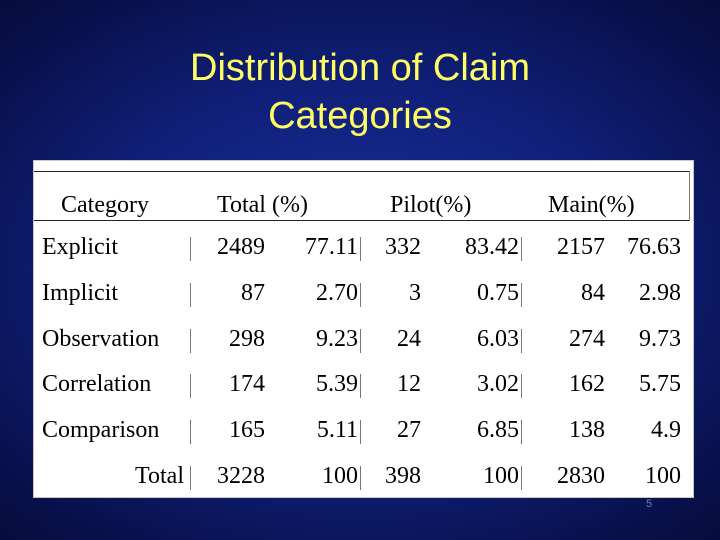 The image size is (720, 540). Describe the element at coordinates (97, 384) in the screenshot. I see `row-category-label: Correlation` at that location.